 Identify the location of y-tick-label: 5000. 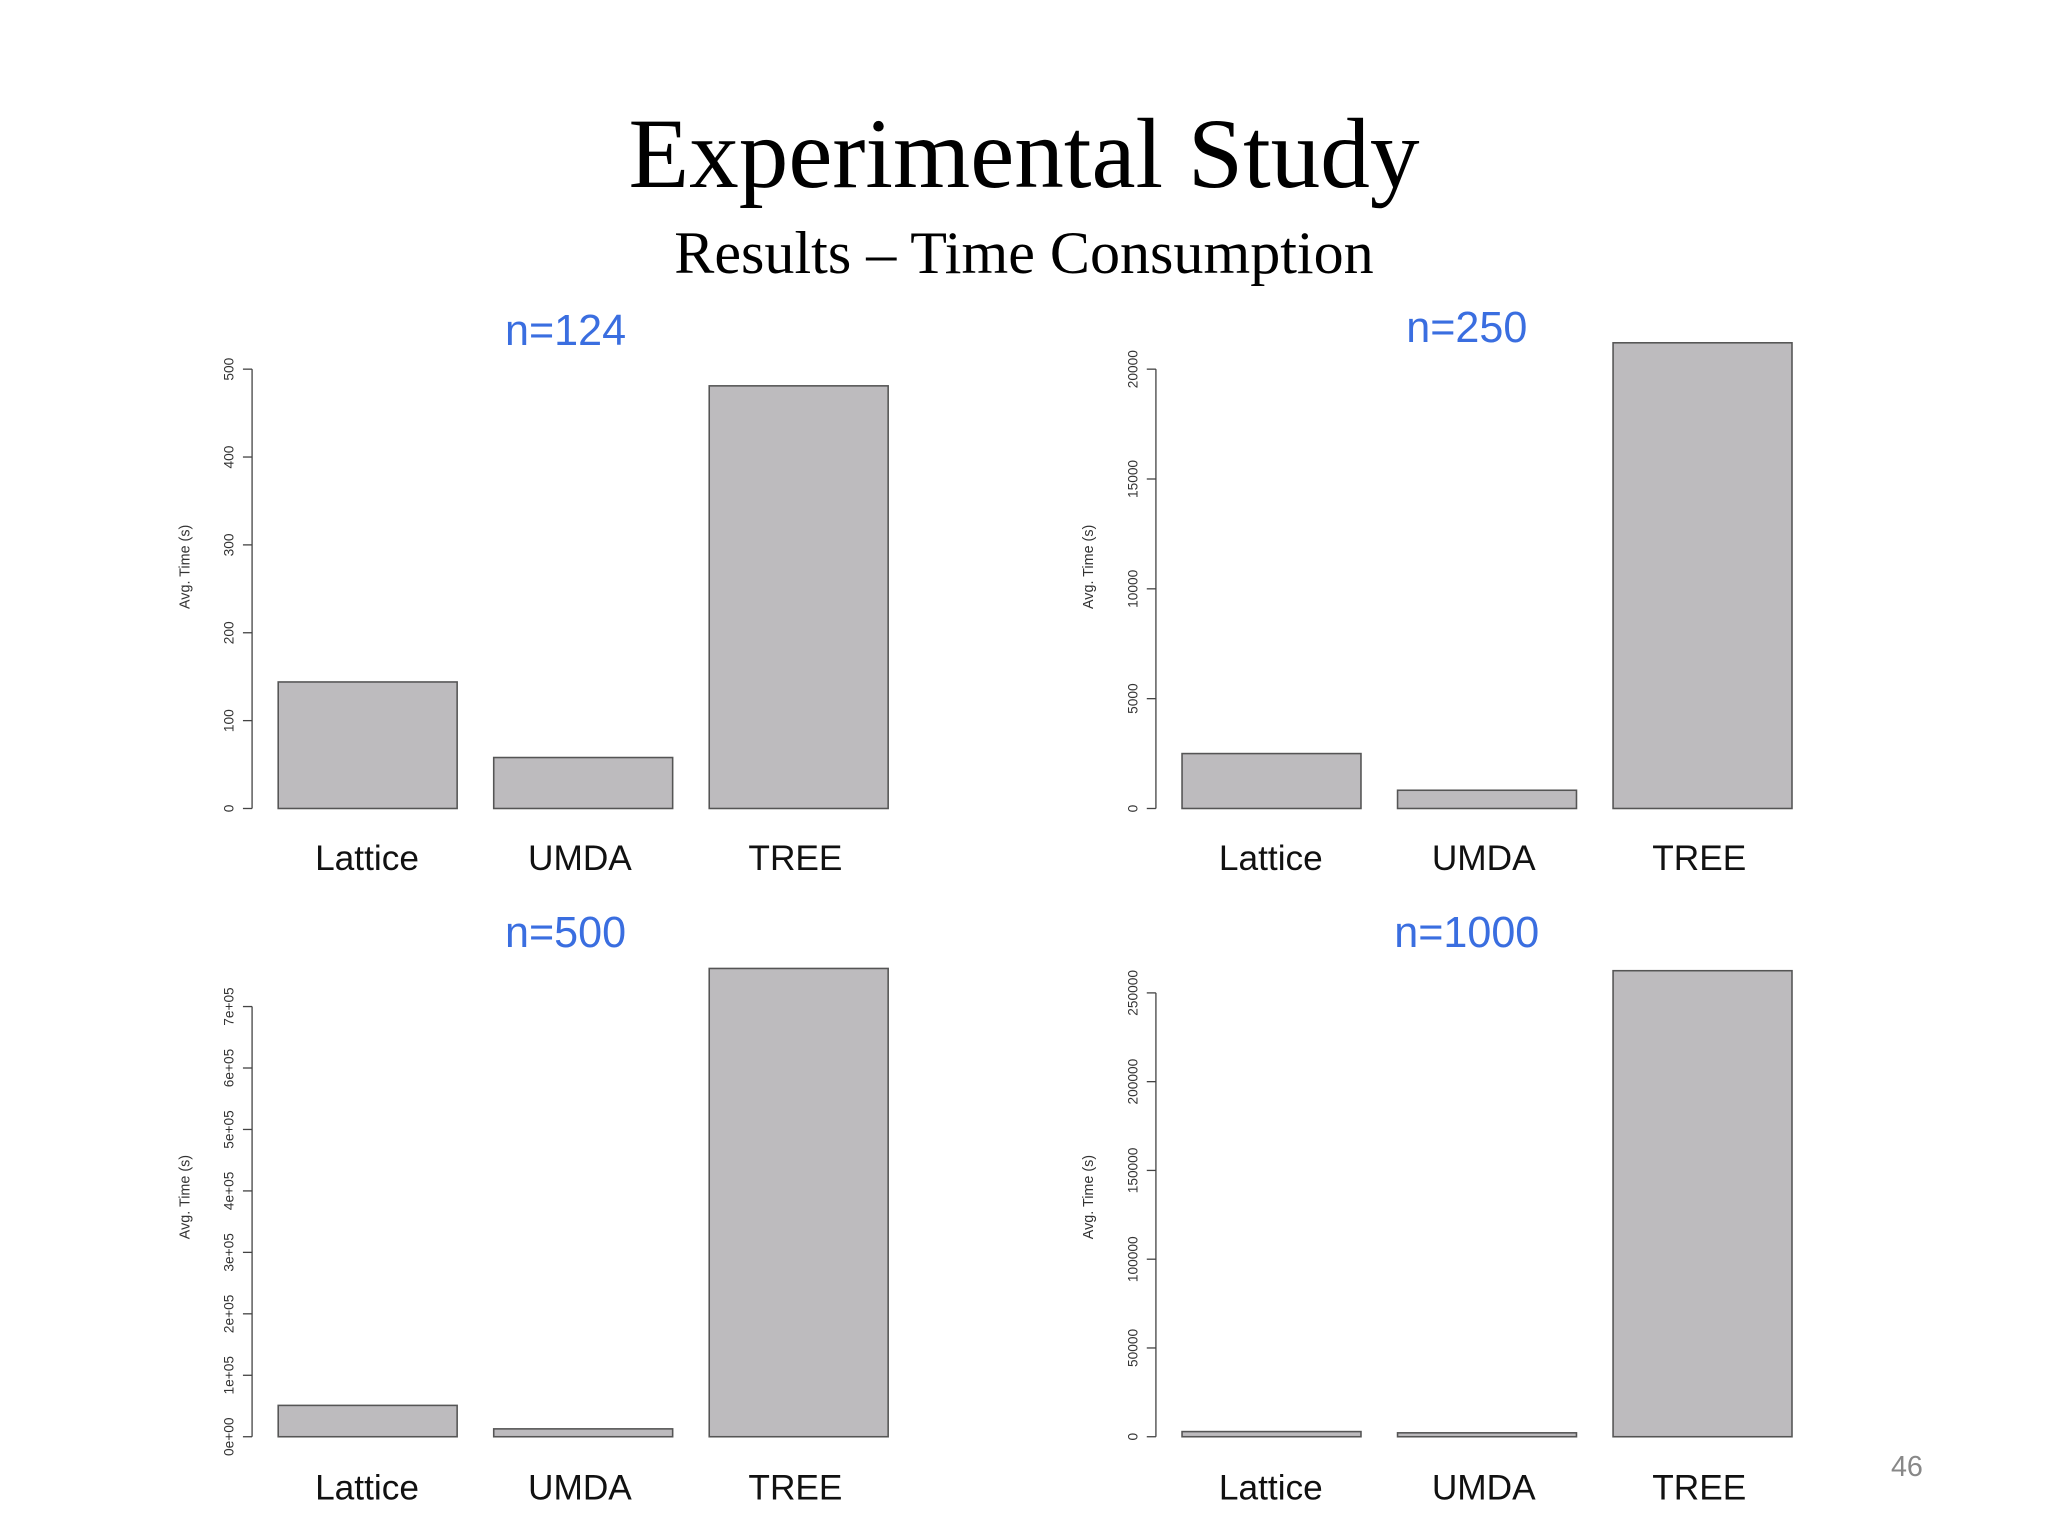
(1132, 698).